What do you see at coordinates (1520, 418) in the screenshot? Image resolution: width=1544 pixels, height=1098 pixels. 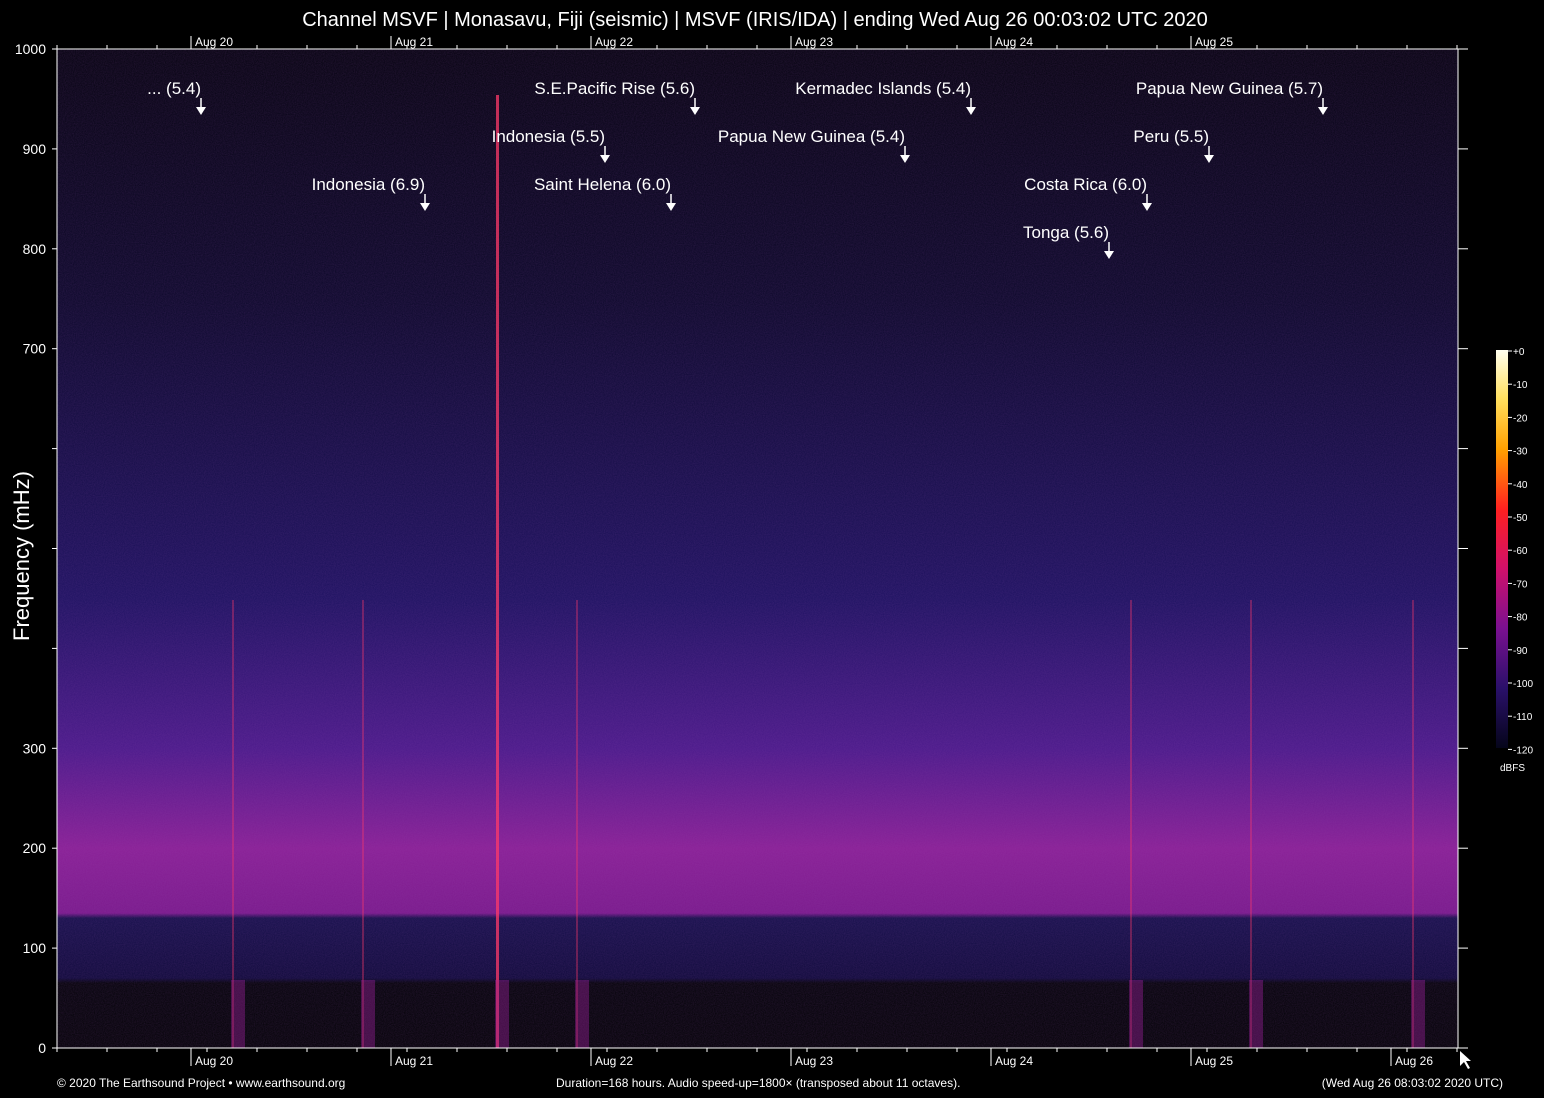 I see `colorbar-tick-label: -20` at bounding box center [1520, 418].